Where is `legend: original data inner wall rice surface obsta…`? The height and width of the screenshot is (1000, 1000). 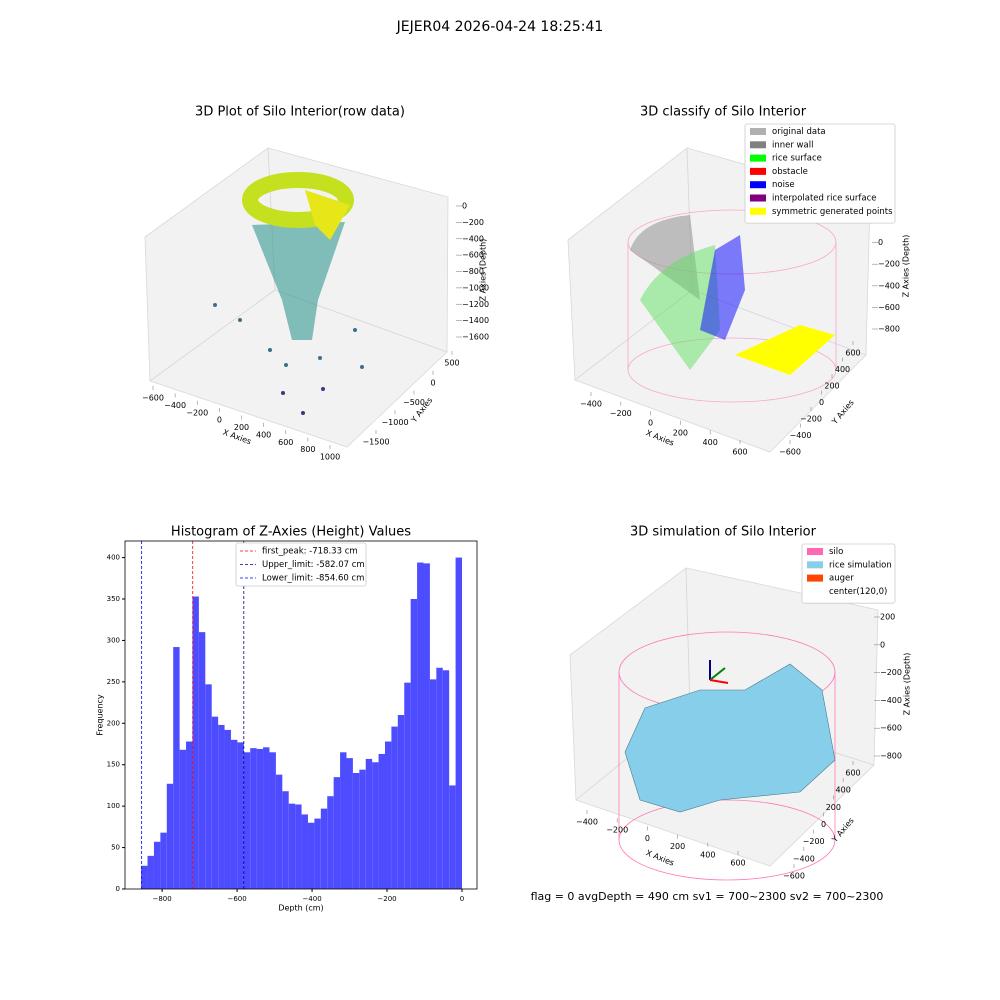
legend: original data inner wall rice surface obsta… is located at coordinates (820, 173).